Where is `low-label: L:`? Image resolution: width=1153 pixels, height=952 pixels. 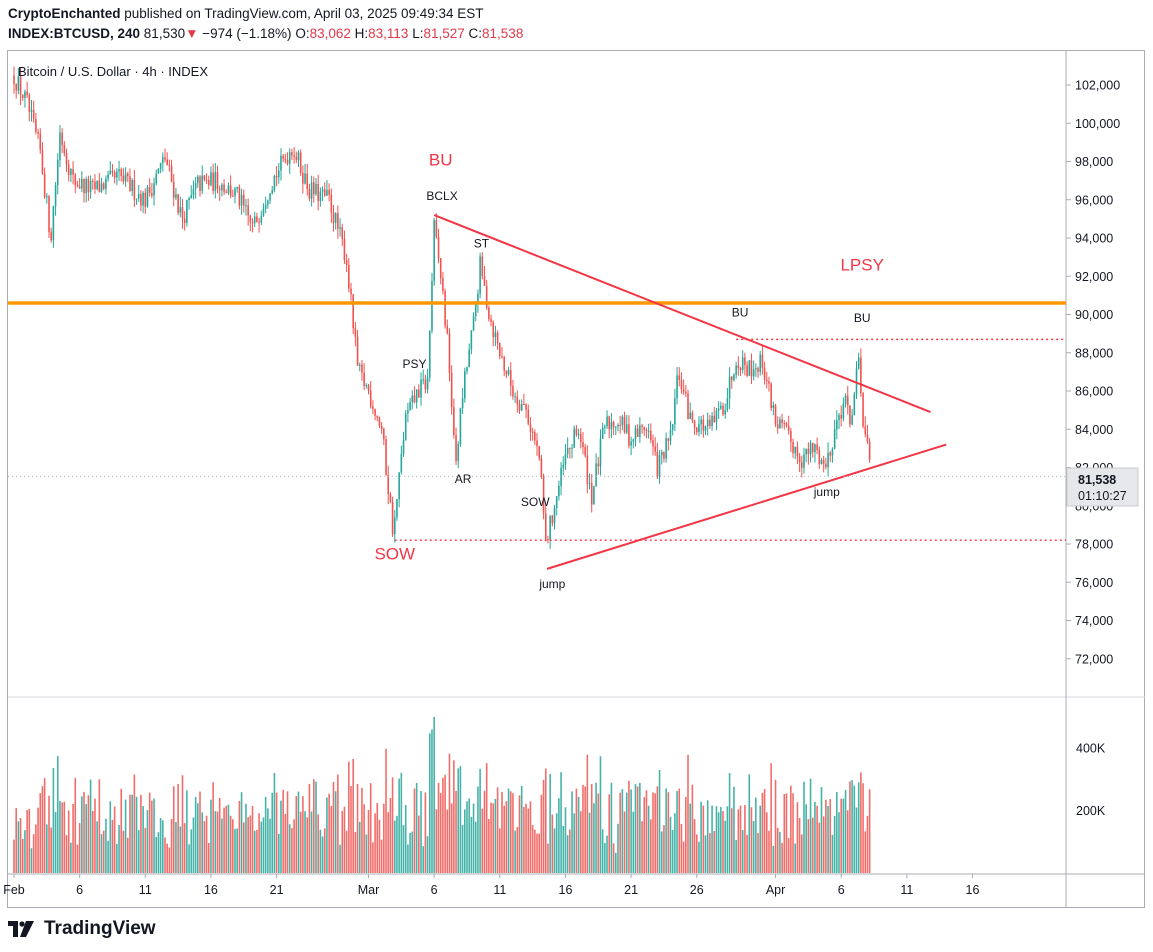 low-label: L: is located at coordinates (418, 33).